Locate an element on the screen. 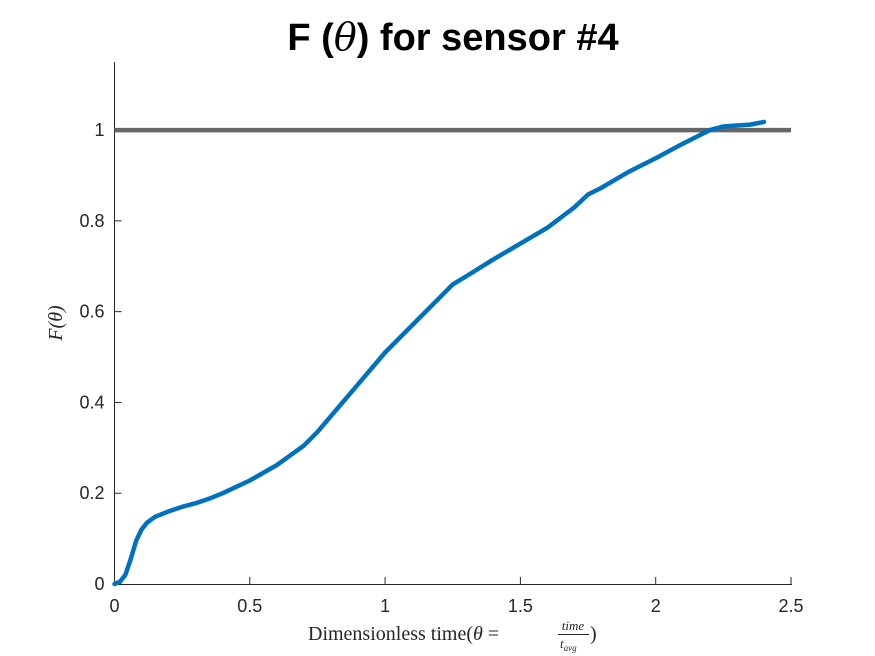  y-ticks: 0 0.2 0.4 0.6 0.8 1 is located at coordinates (100, 357).